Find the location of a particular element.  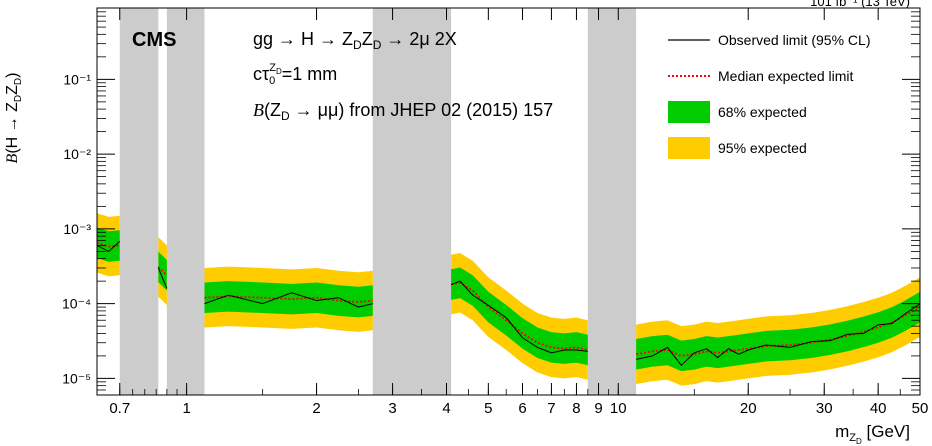

ctau-part: 0 is located at coordinates (272, 81).